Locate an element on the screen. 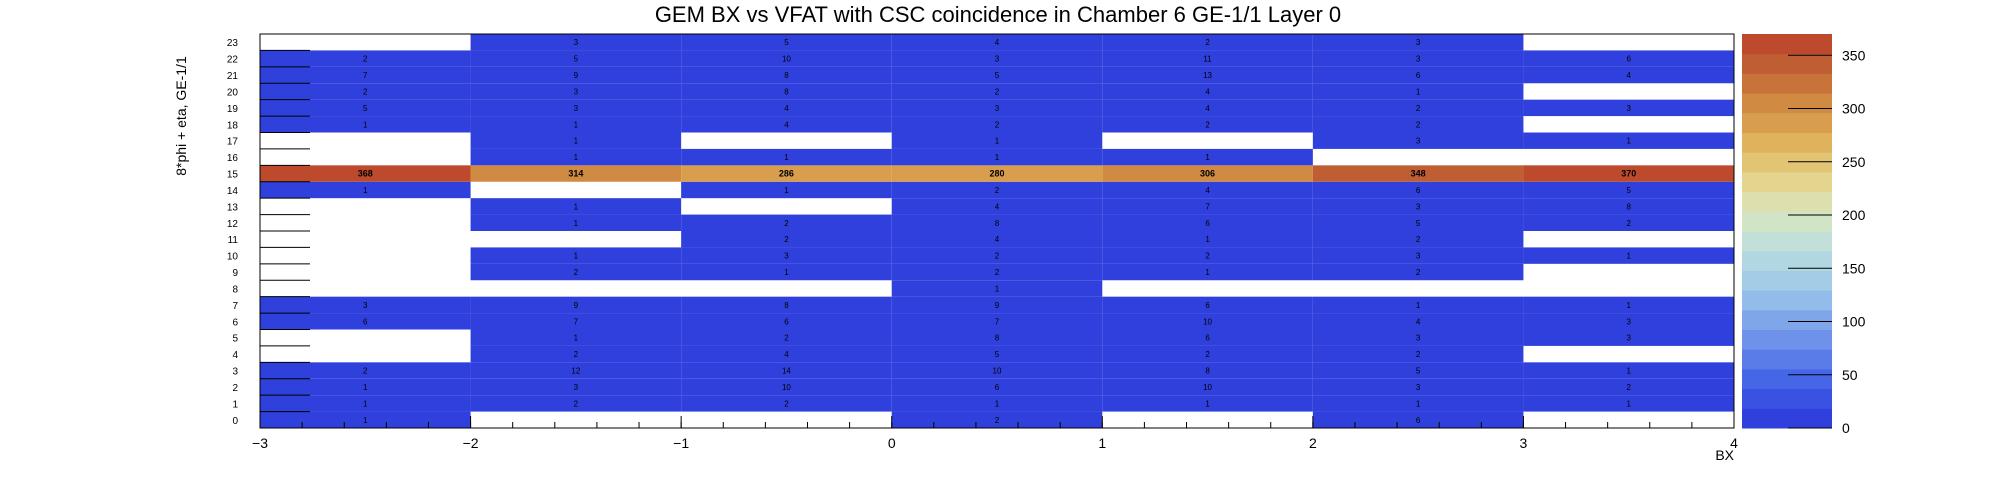 The height and width of the screenshot is (477, 1996). y-bin-label: 13 is located at coordinates (233, 207).